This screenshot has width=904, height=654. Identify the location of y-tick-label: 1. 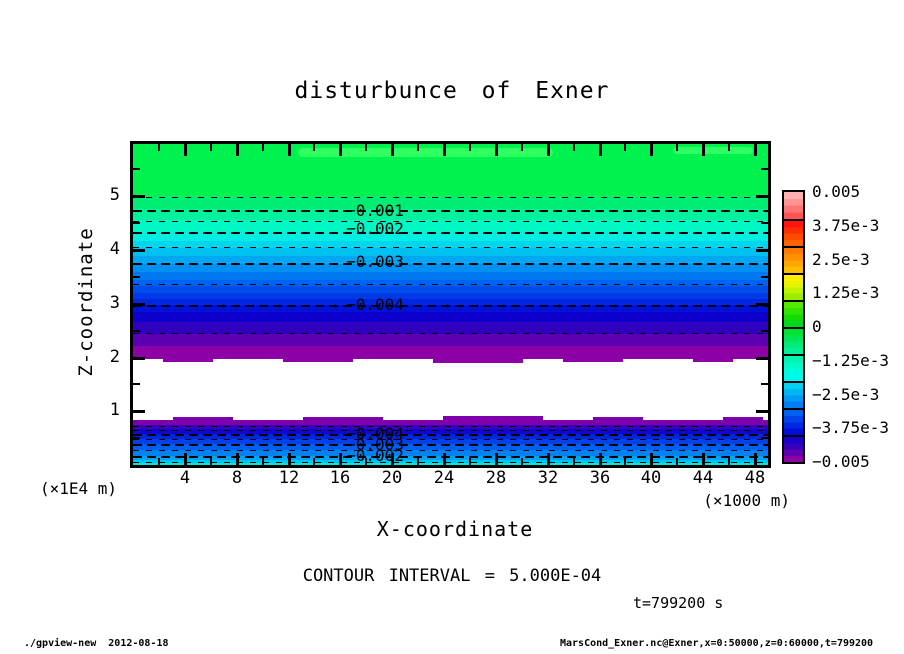
(114, 410).